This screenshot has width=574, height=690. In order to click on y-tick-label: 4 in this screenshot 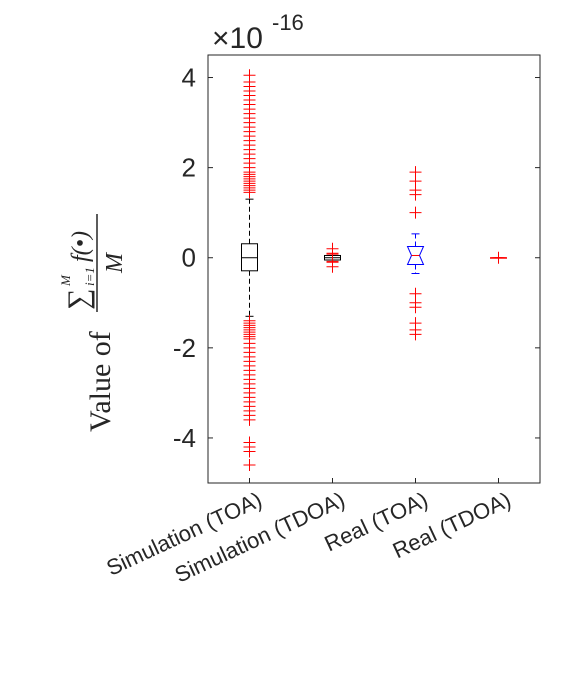, I will do `click(189, 78)`.